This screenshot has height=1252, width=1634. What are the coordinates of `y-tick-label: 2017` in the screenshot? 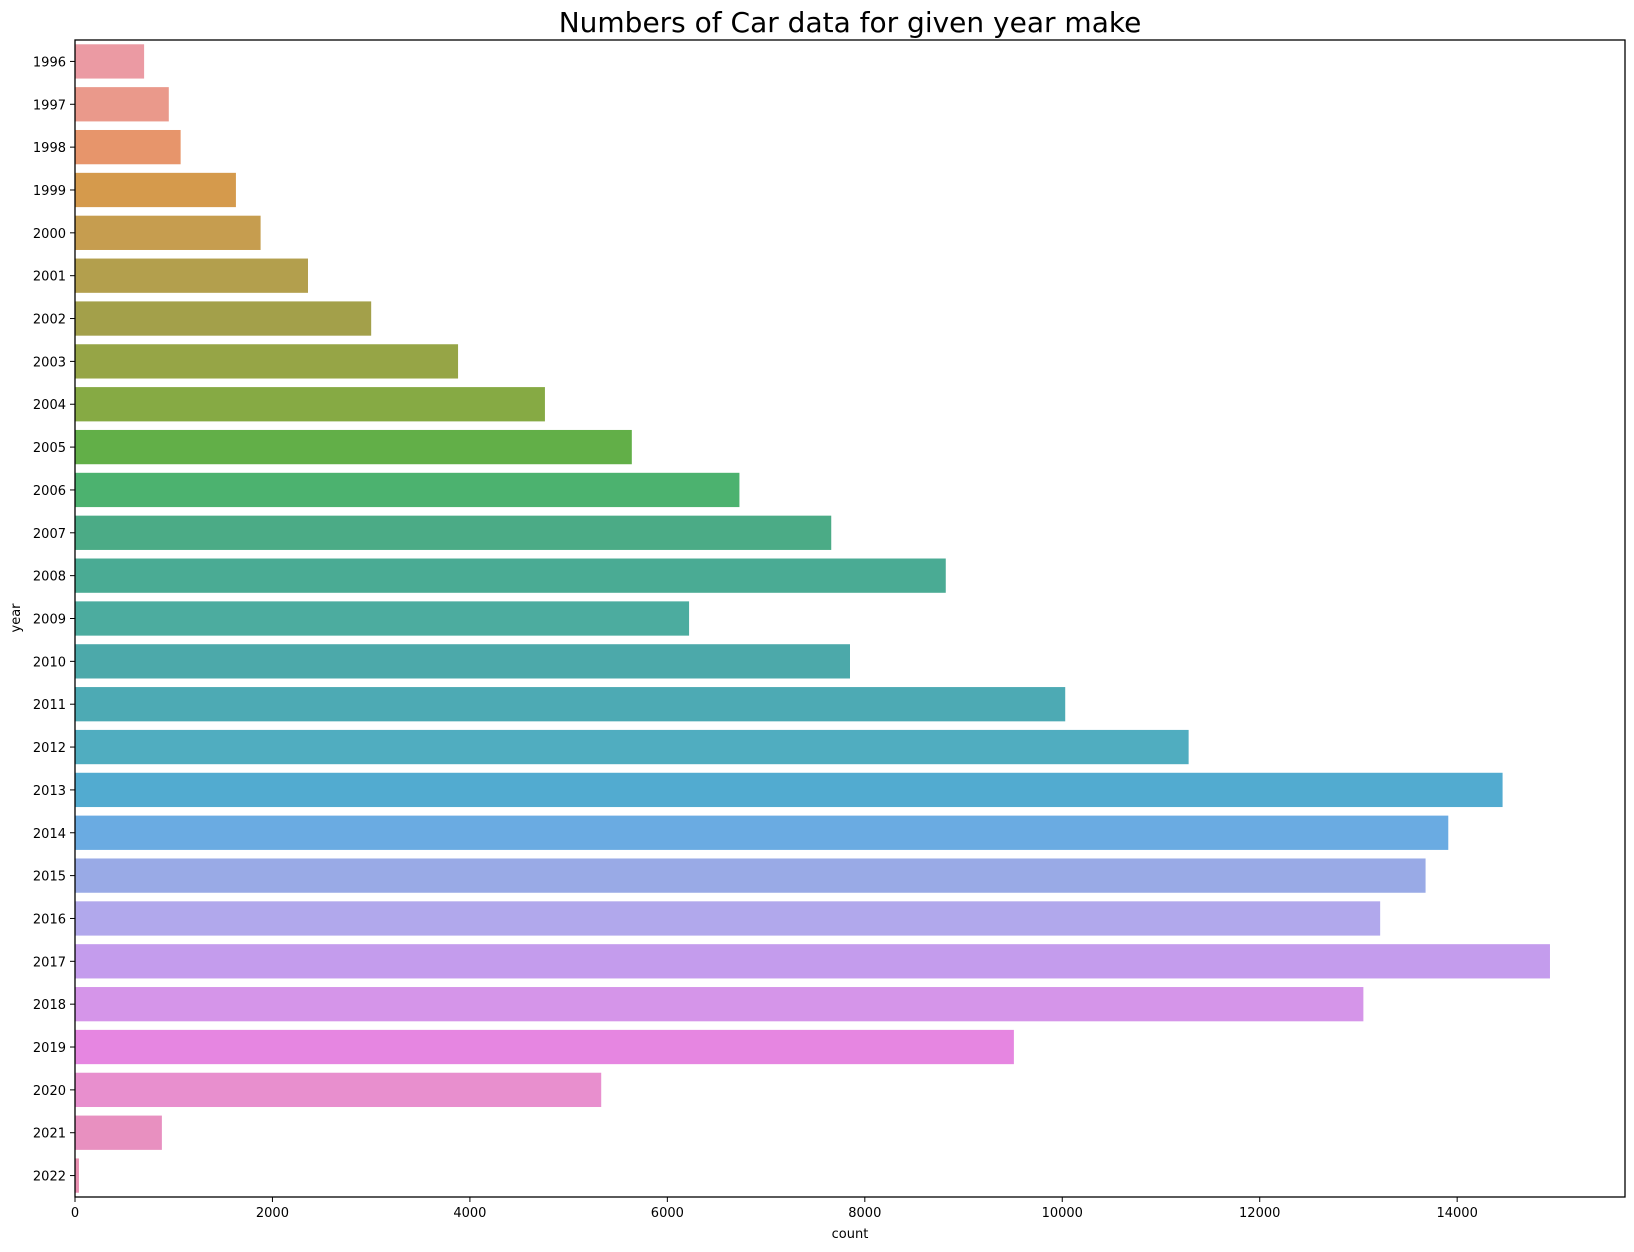 It's located at (49, 962).